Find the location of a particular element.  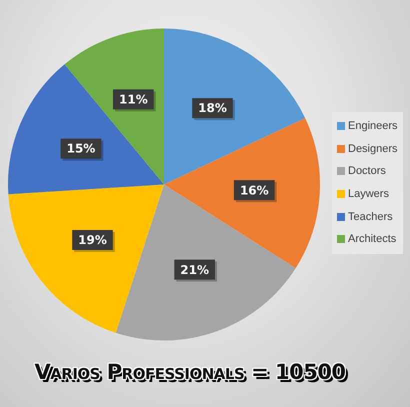

legend-label: Laywers is located at coordinates (368, 194).